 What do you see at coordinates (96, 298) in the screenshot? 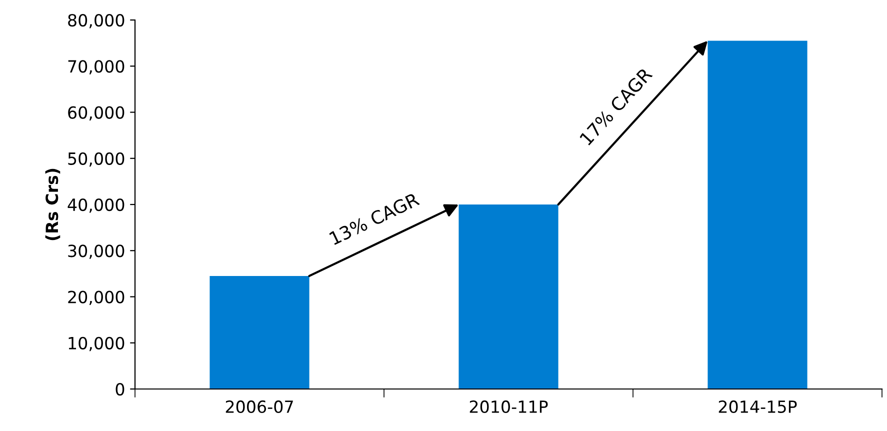
I see `y-tick-label: 20,000` at bounding box center [96, 298].